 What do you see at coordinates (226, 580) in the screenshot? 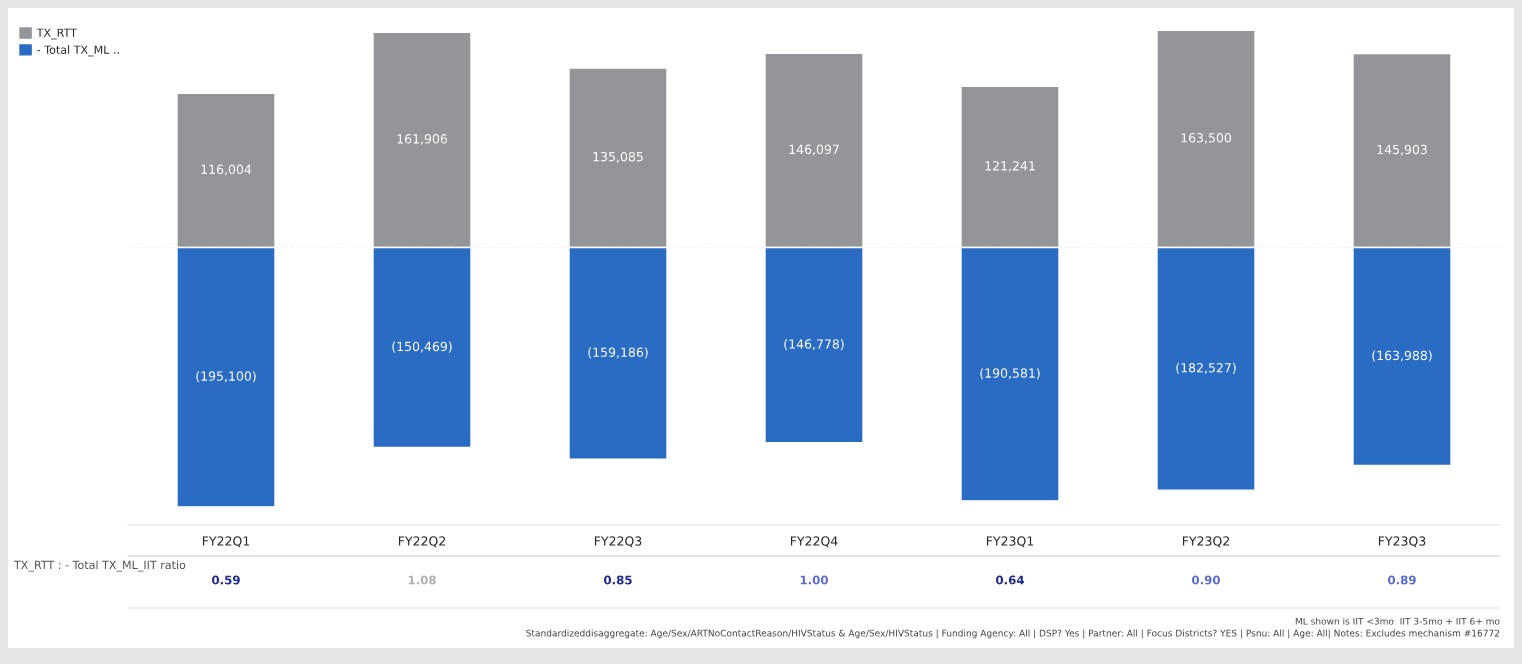
I see `text: 0.59` at bounding box center [226, 580].